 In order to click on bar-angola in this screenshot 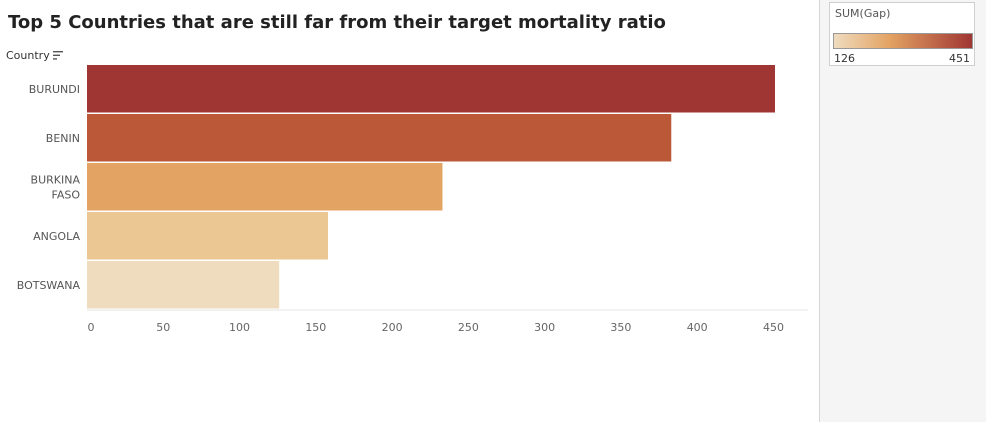, I will do `click(208, 236)`.